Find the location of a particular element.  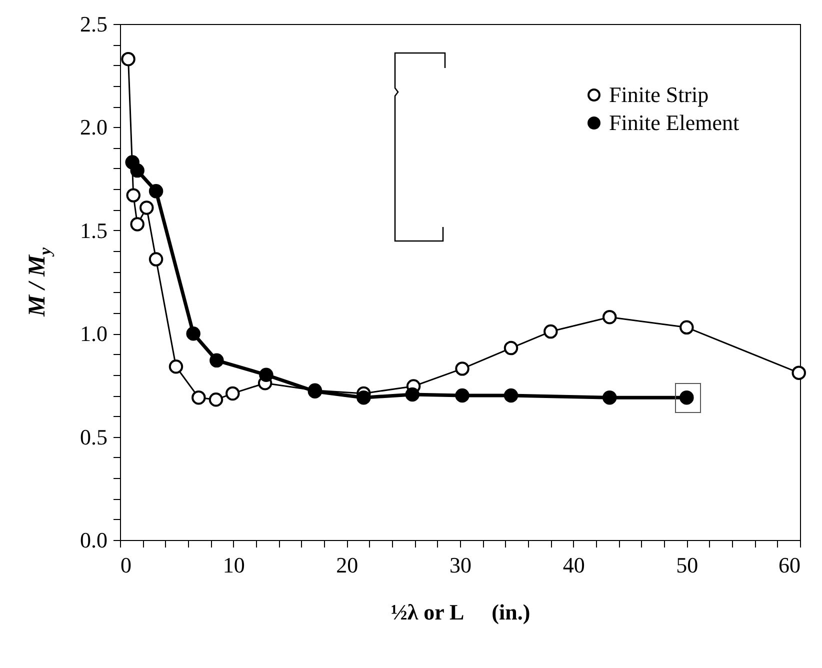

x-tick-label: 20 is located at coordinates (347, 565).